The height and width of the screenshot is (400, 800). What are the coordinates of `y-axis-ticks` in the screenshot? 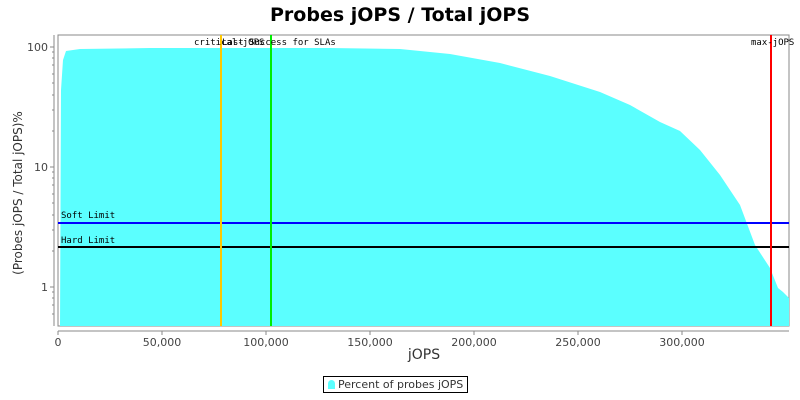 It's located at (52, 180).